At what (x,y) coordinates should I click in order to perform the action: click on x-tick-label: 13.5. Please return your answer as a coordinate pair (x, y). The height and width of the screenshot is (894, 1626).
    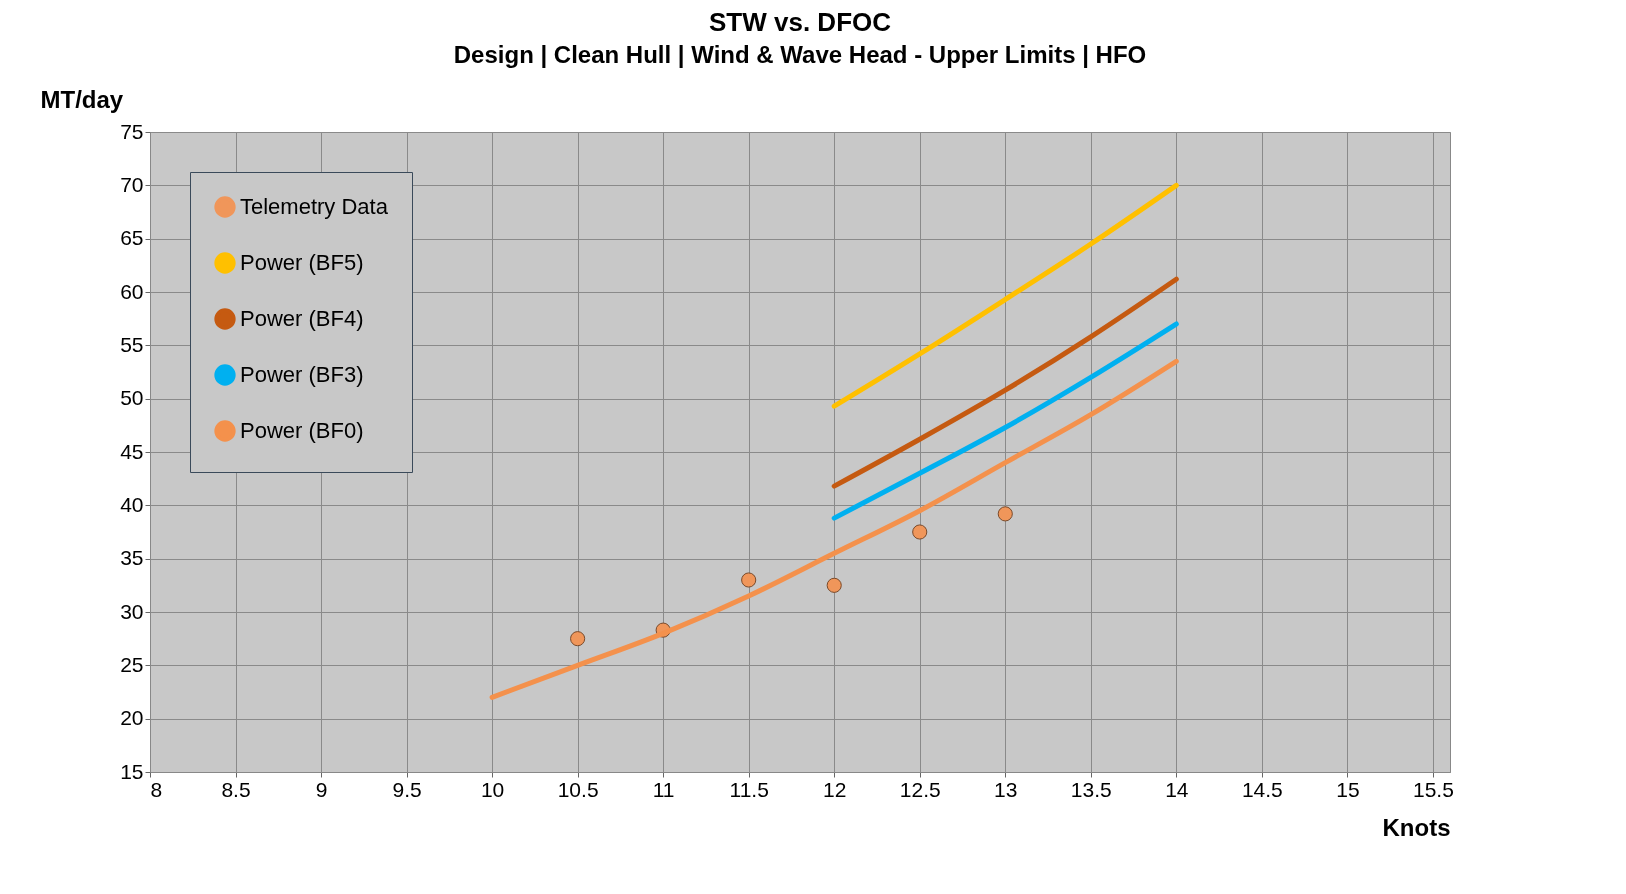
    Looking at the image, I should click on (1091, 789).